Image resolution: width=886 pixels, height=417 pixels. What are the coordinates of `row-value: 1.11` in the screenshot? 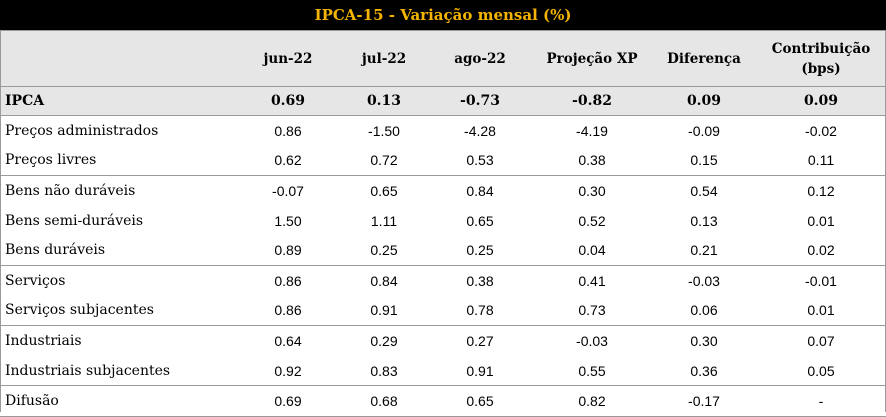 It's located at (384, 220).